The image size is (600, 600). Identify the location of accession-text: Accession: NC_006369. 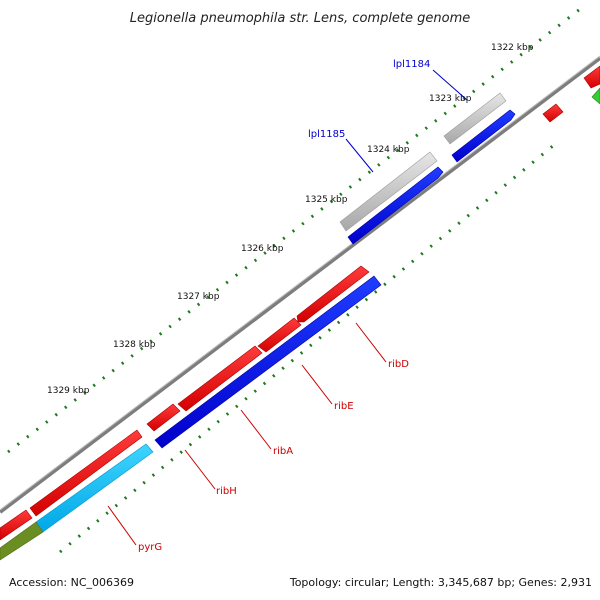
(71, 582).